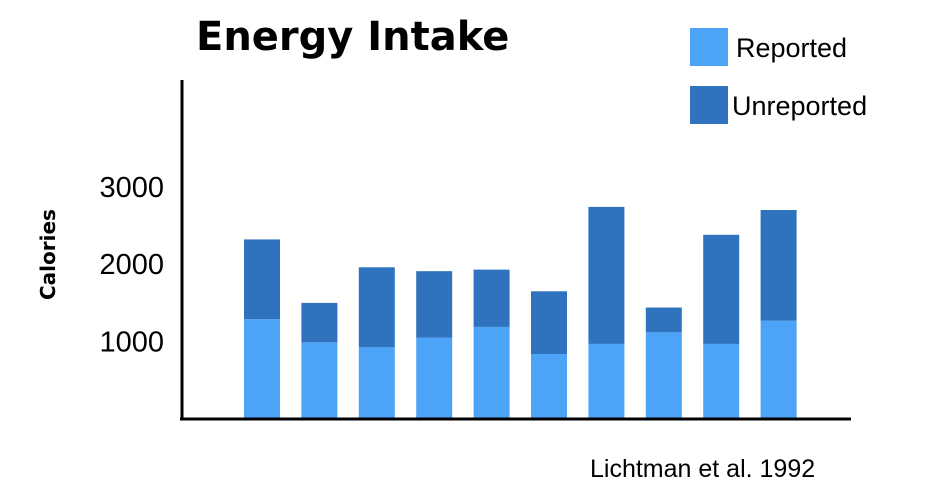 The width and height of the screenshot is (950, 496). I want to click on y-axis-label: Calories, so click(48, 254).